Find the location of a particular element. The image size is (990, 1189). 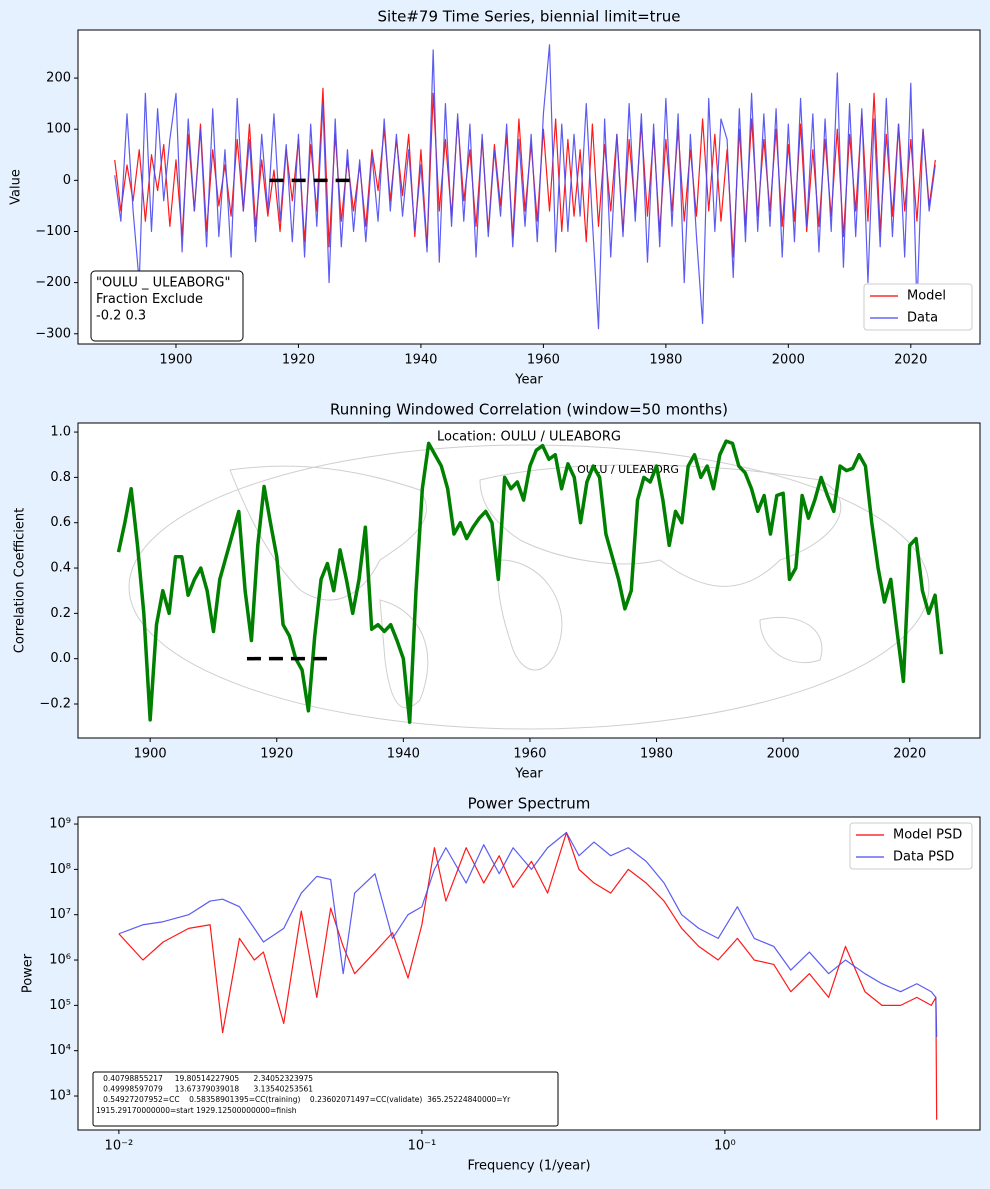

y-axis-label: Value is located at coordinates (16, 187).